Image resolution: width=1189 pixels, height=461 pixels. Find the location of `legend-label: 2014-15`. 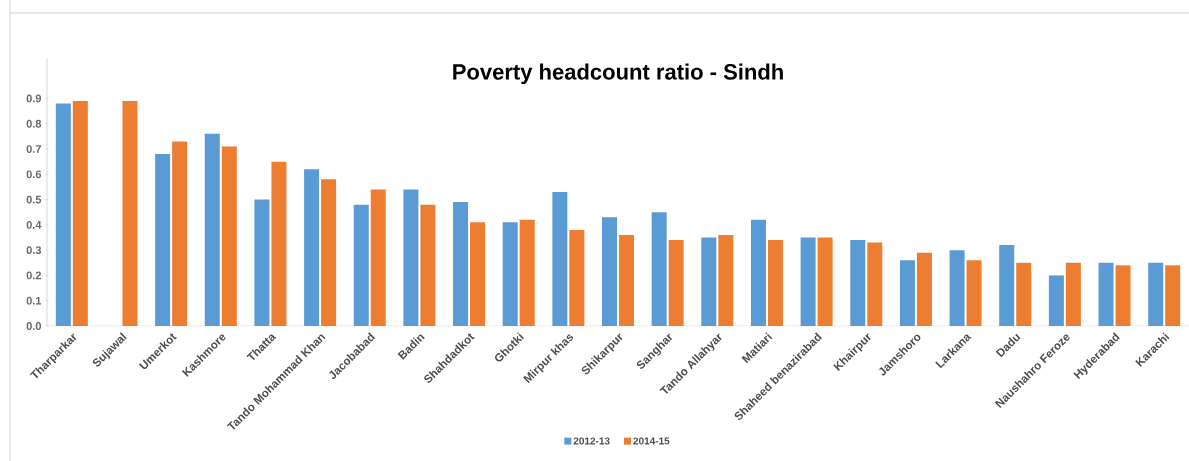

legend-label: 2014-15 is located at coordinates (651, 441).